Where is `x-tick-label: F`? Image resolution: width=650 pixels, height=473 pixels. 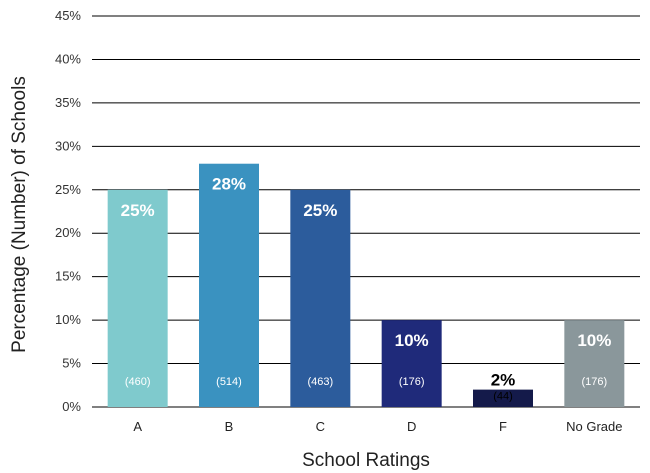
x-tick-label: F is located at coordinates (503, 426).